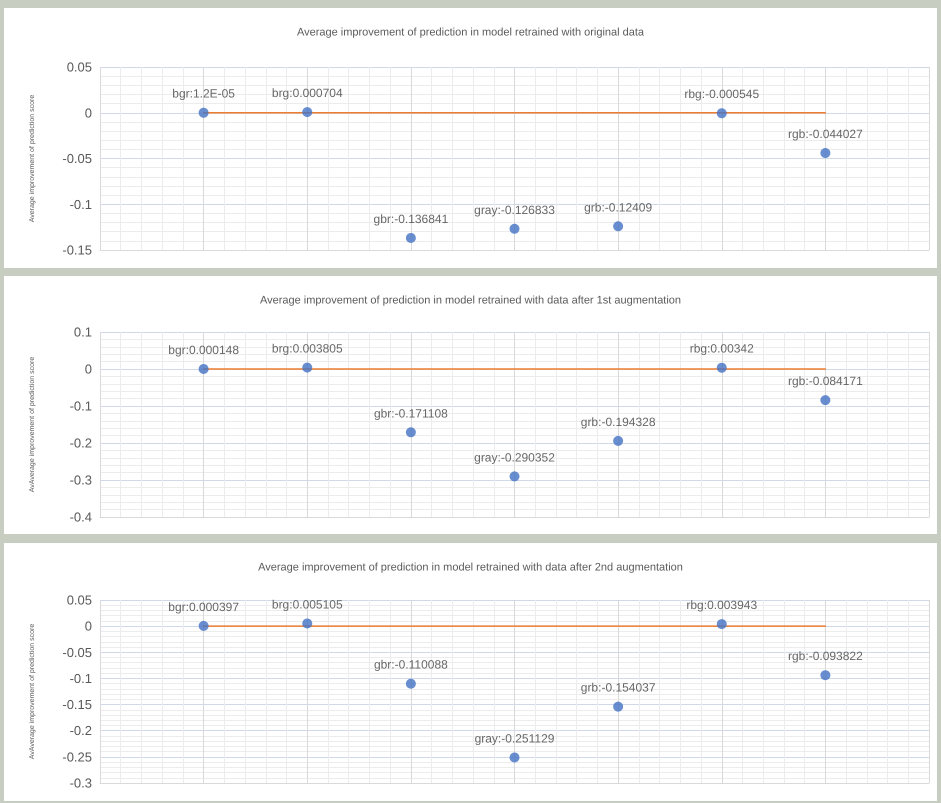 The height and width of the screenshot is (803, 941). Describe the element at coordinates (722, 94) in the screenshot. I see `data-label: rbg:-0.000545` at that location.